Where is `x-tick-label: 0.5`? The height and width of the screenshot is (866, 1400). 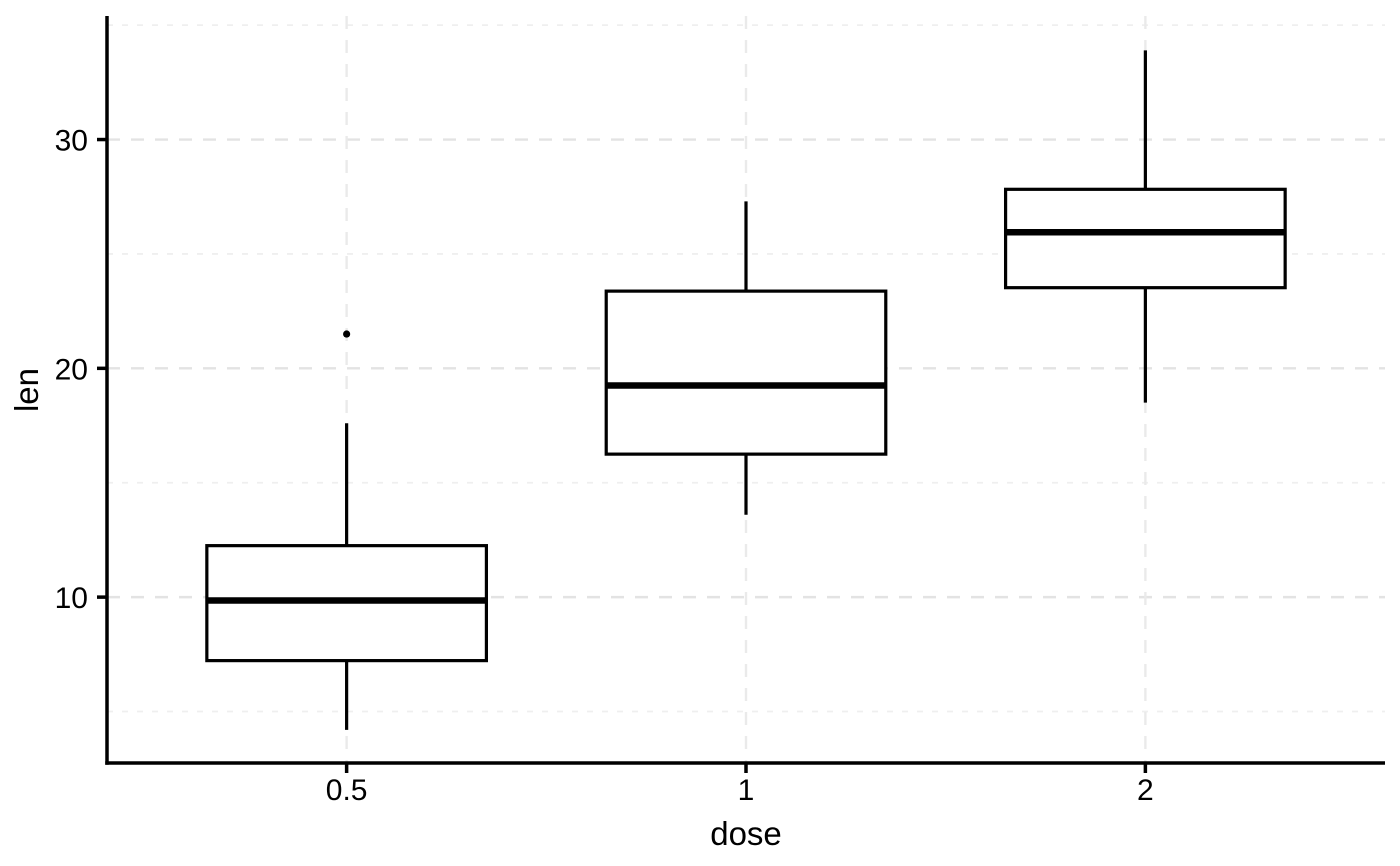 x-tick-label: 0.5 is located at coordinates (347, 790).